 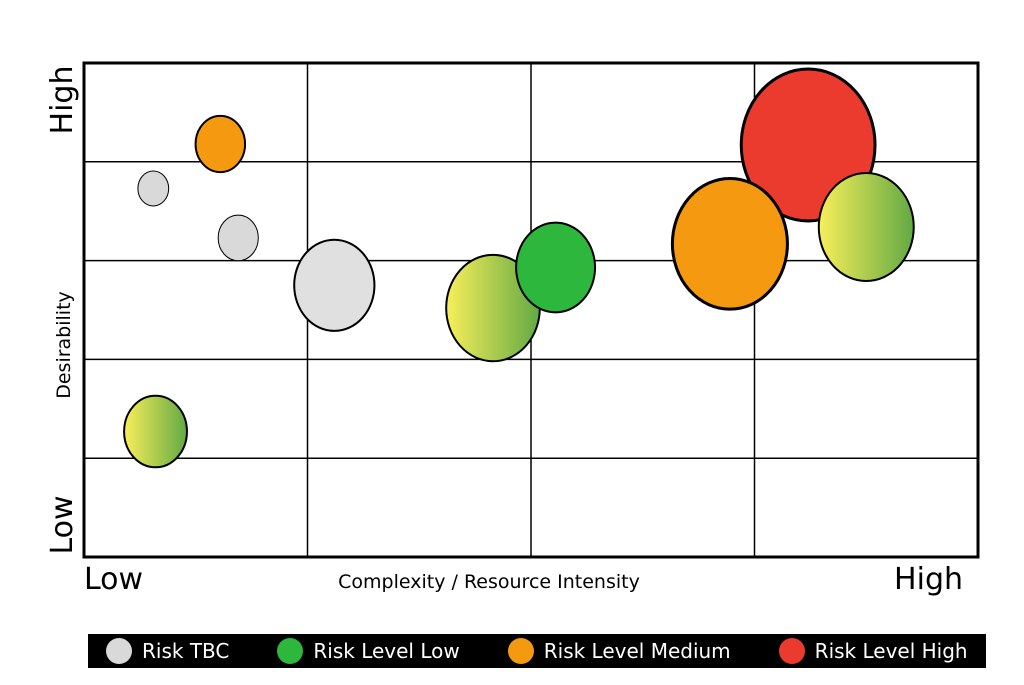 I want to click on legend-swatch-risk-medium, so click(x=520, y=651).